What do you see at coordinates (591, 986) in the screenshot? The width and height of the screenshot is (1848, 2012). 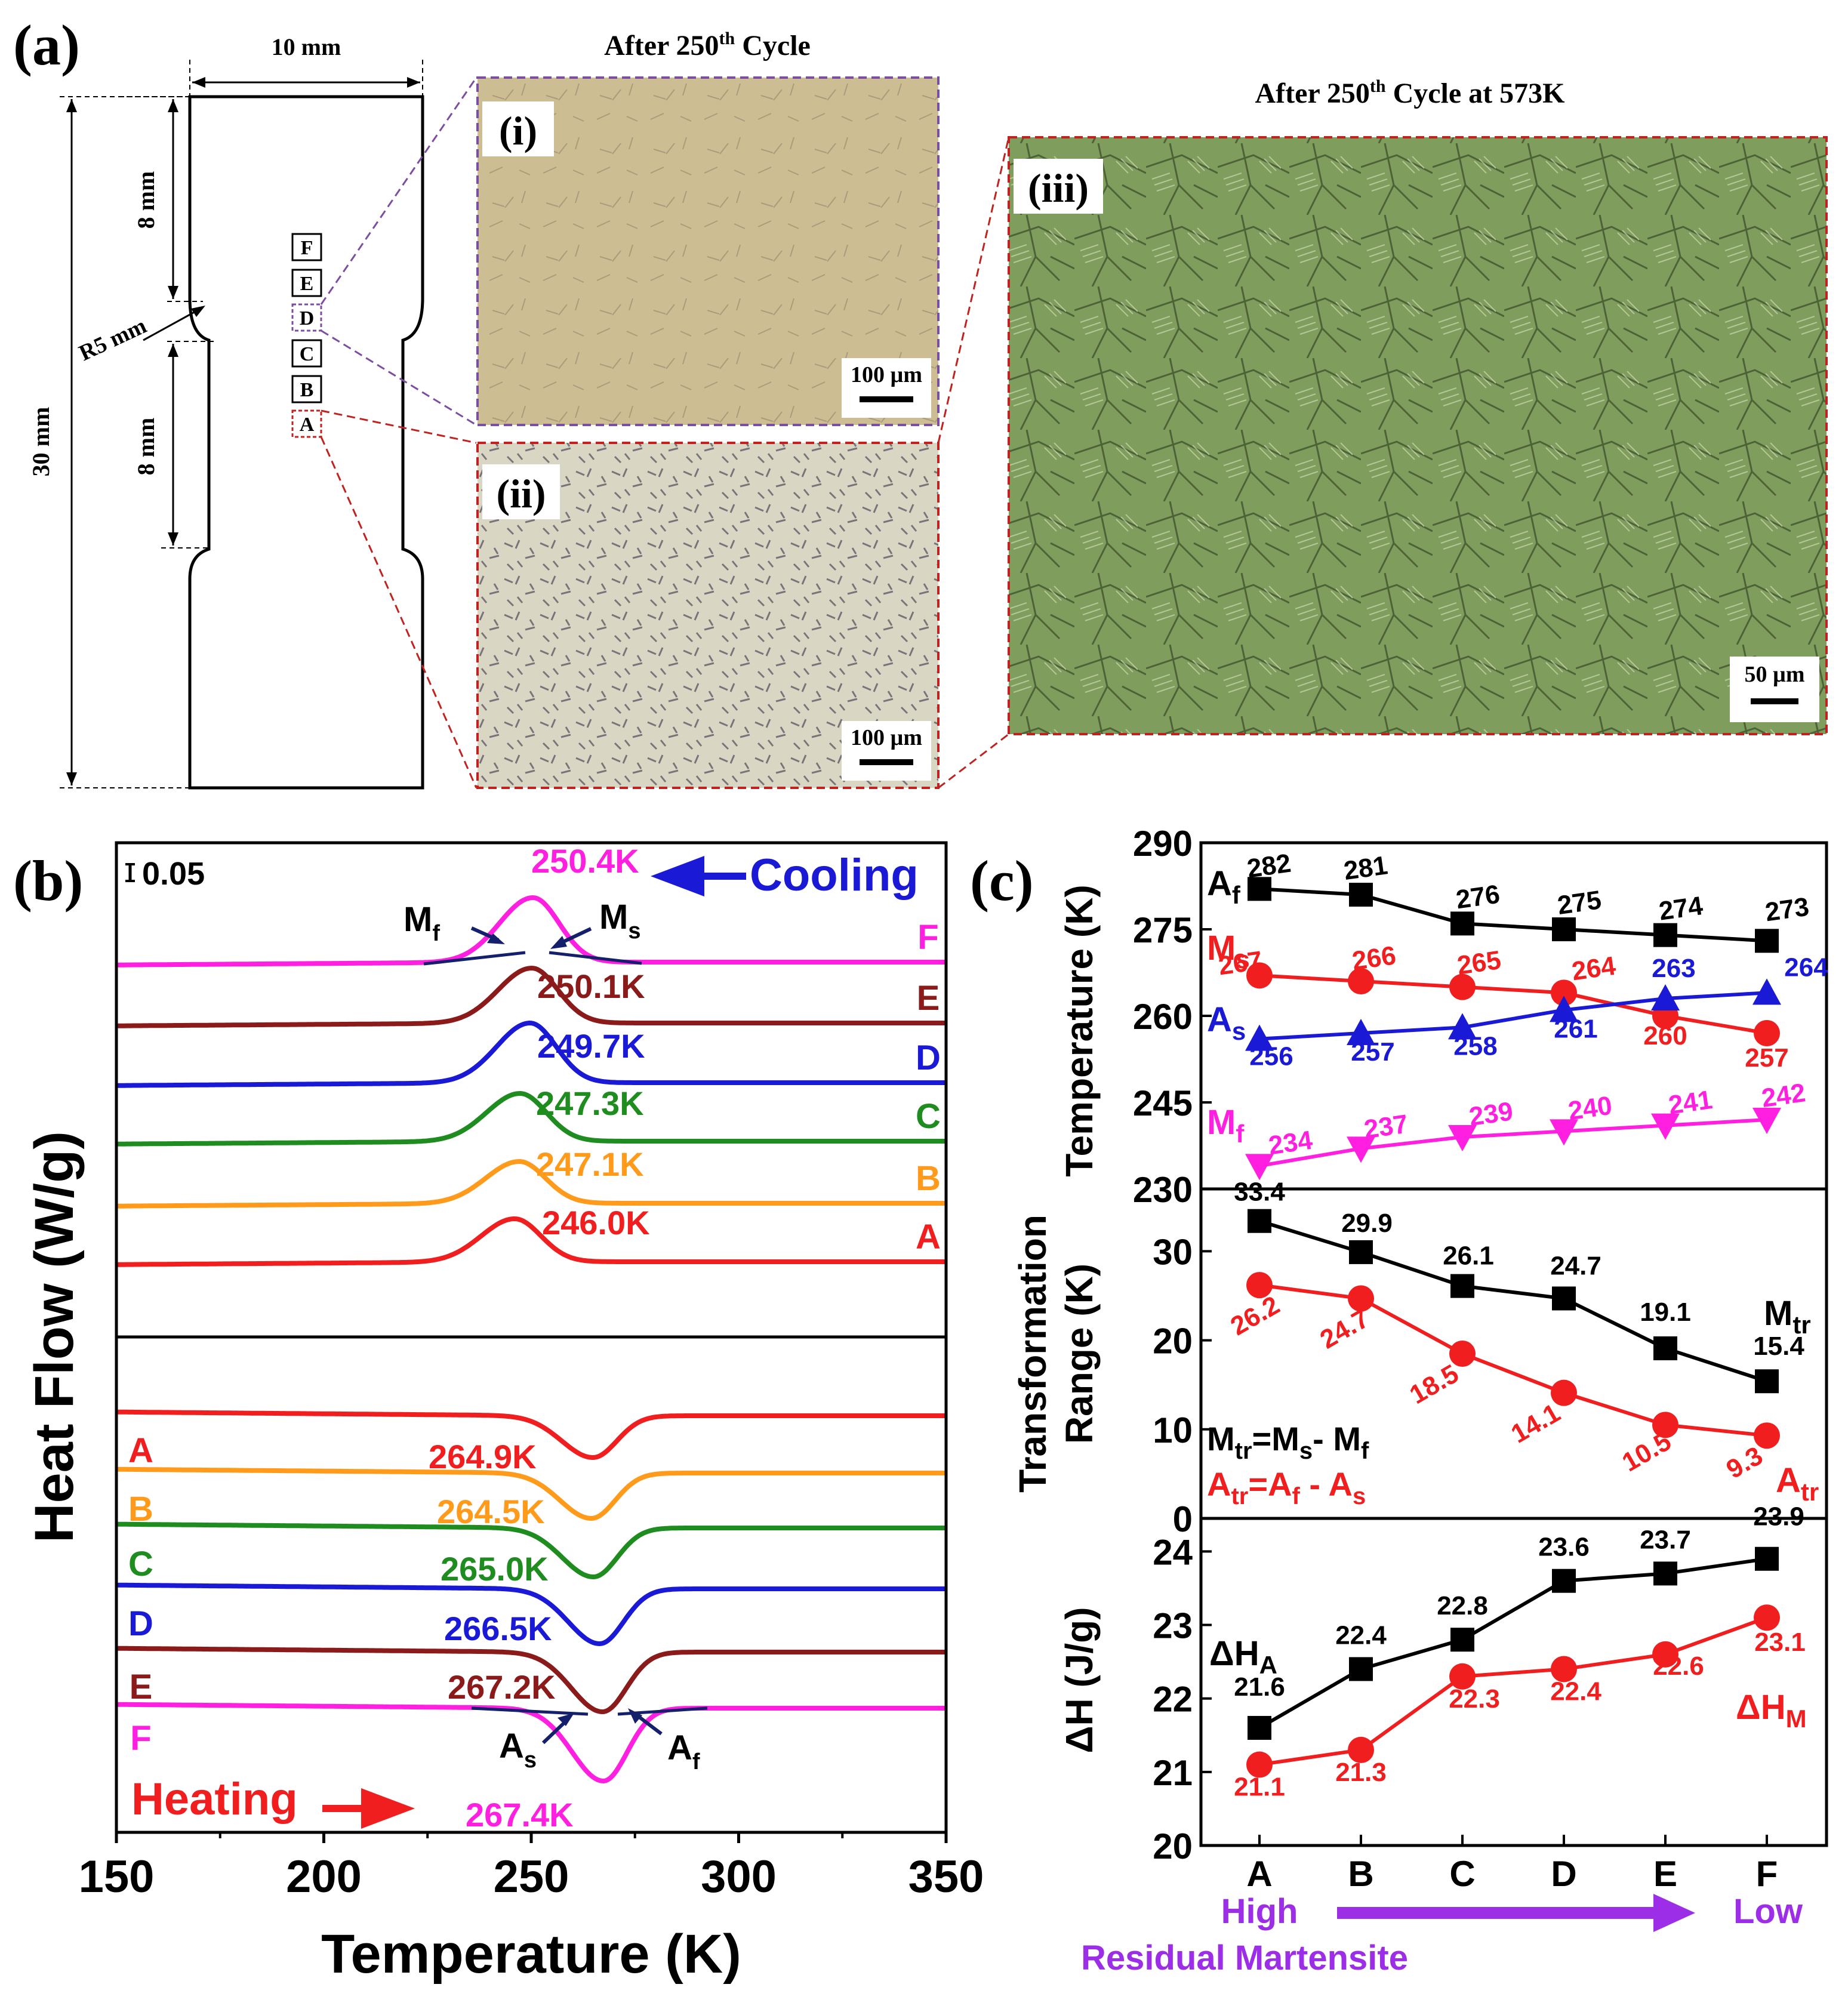 I see `cooling-peak-label: 250.1K` at bounding box center [591, 986].